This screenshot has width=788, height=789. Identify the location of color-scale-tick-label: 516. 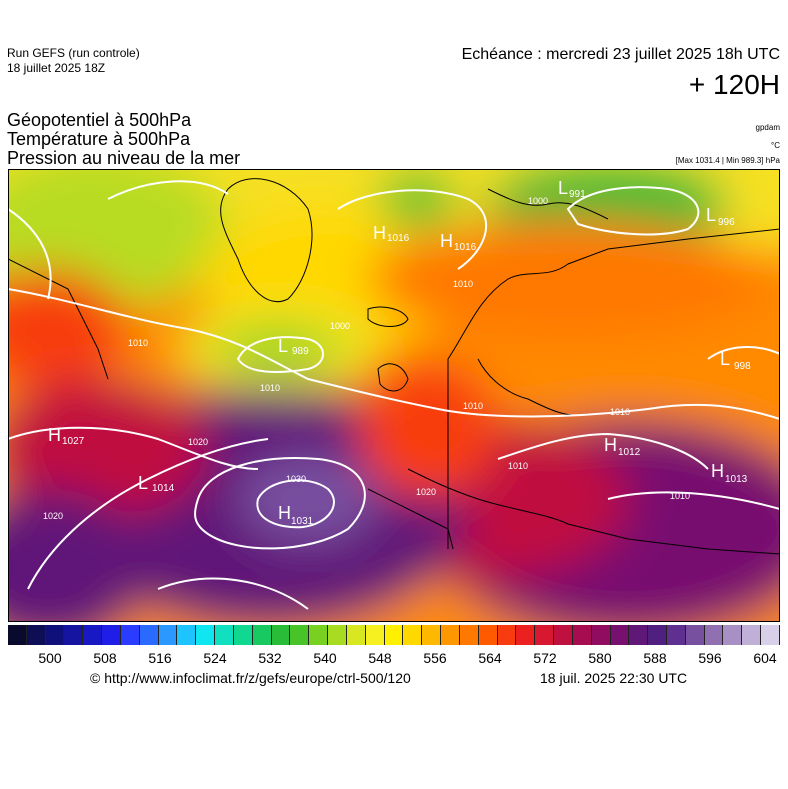
(160, 658).